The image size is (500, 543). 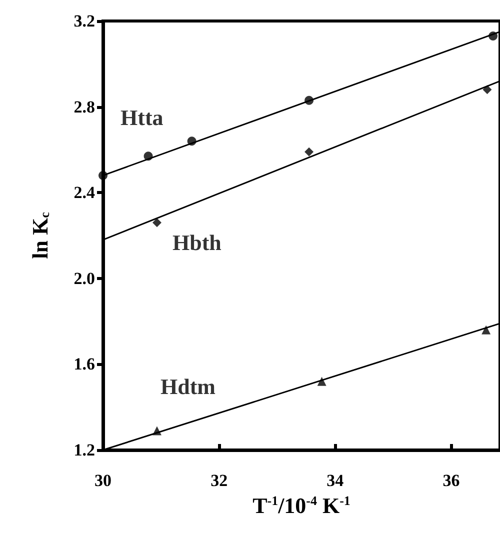 What do you see at coordinates (103, 480) in the screenshot?
I see `x-tick-label: 30` at bounding box center [103, 480].